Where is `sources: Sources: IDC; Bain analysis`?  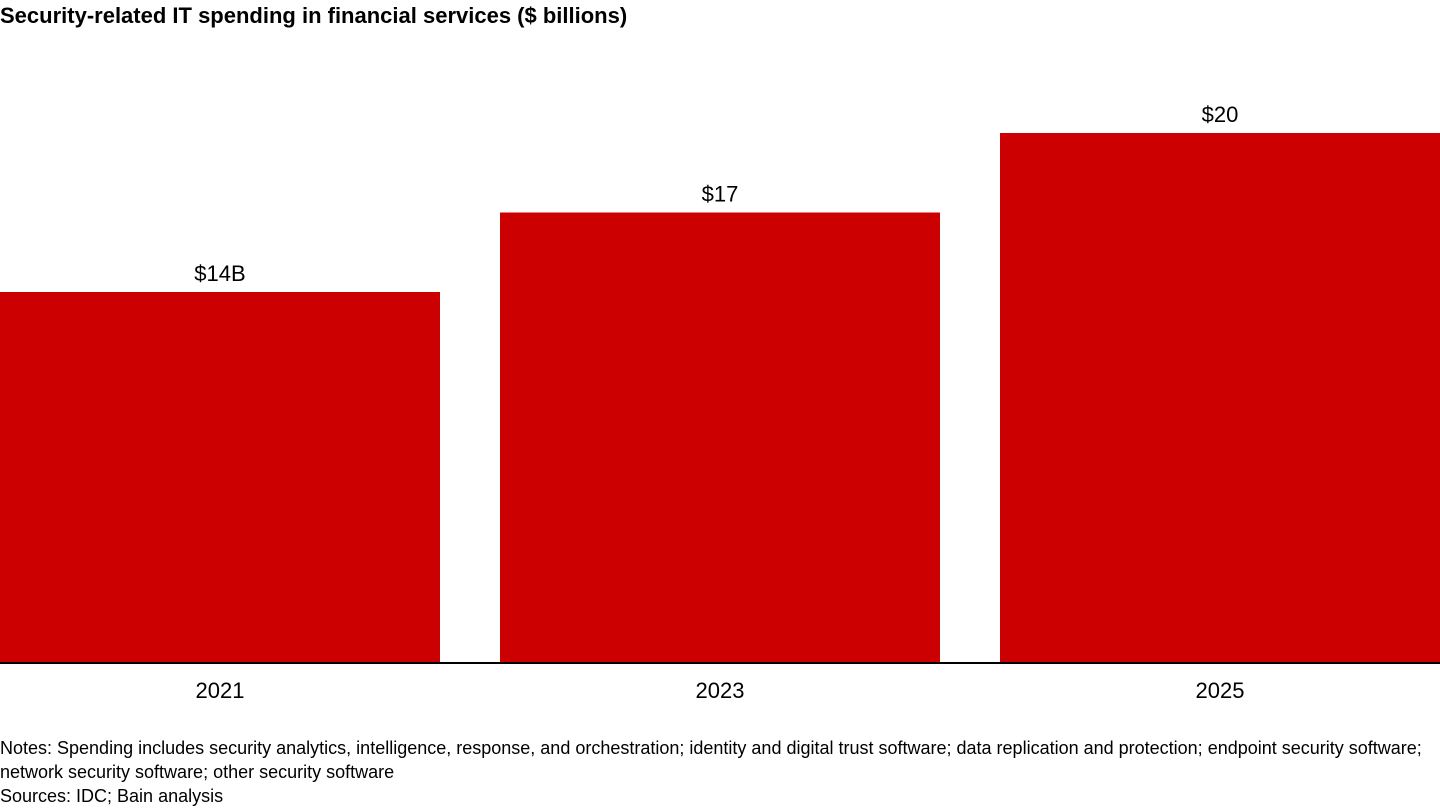 sources: Sources: IDC; Bain analysis is located at coordinates (112, 796).